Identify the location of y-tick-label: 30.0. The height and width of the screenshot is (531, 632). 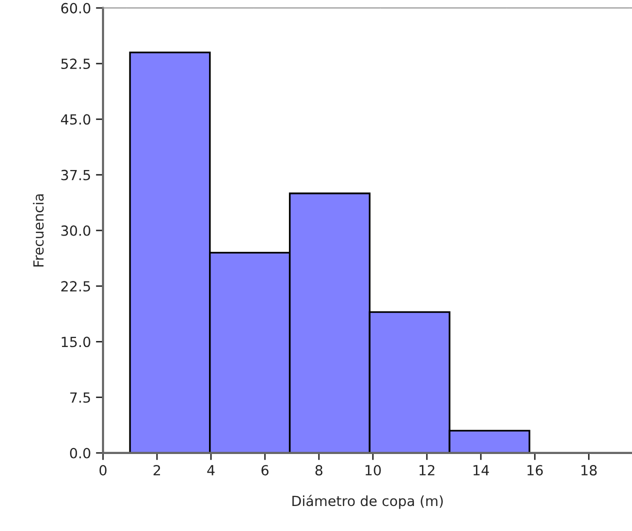
(75, 230).